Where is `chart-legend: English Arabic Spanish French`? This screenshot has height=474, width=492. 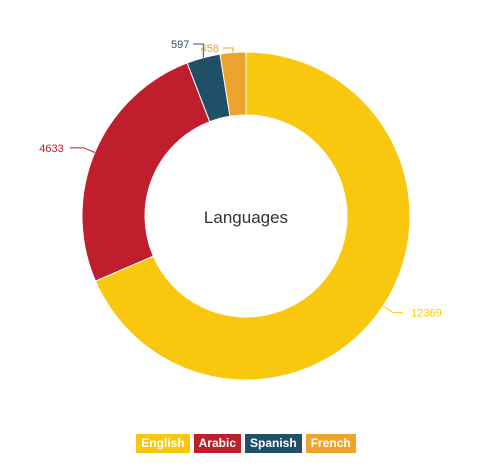
chart-legend: English Arabic Spanish French is located at coordinates (246, 443).